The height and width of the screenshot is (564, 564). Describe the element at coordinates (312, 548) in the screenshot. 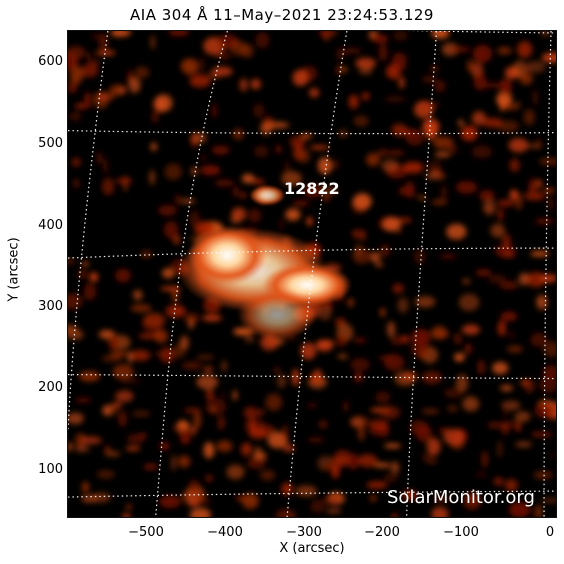

I see `x-axis-label: X (arcsec)` at that location.